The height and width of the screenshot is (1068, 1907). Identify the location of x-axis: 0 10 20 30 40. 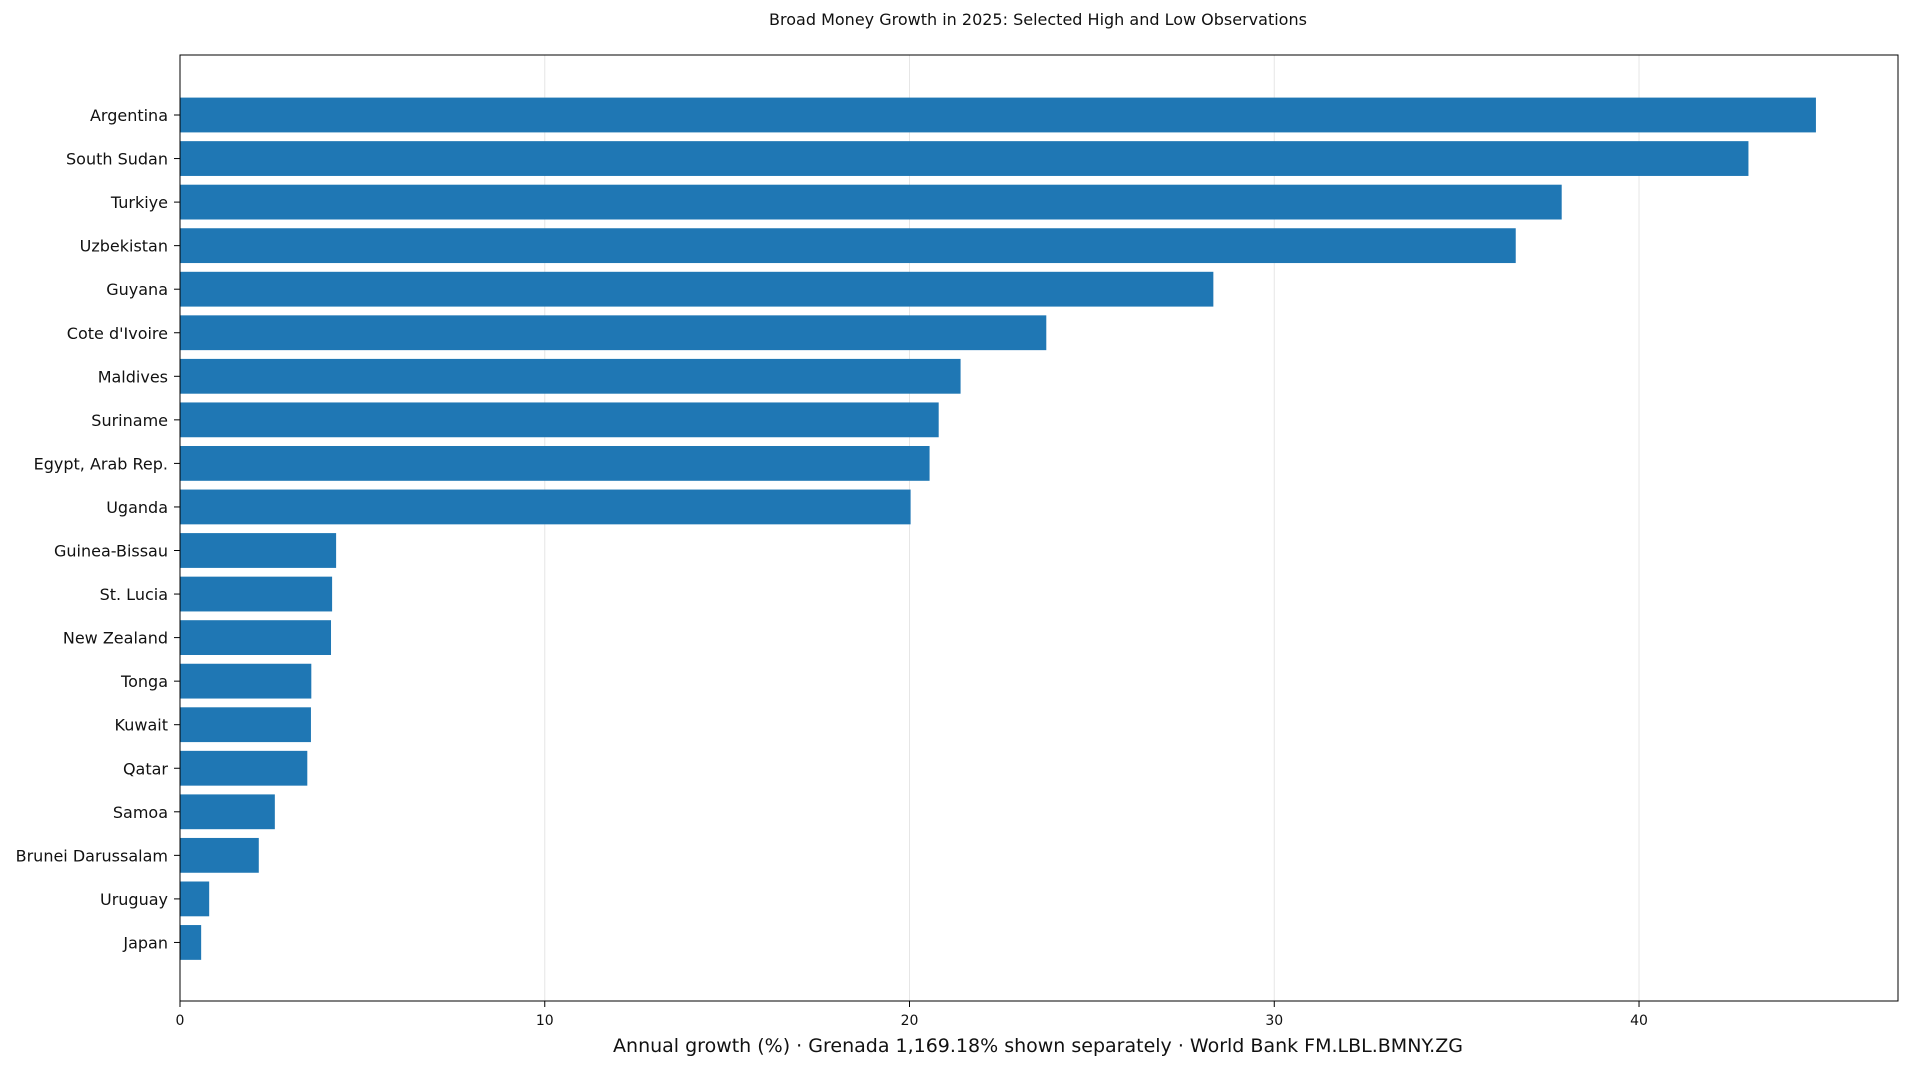
(912, 1015).